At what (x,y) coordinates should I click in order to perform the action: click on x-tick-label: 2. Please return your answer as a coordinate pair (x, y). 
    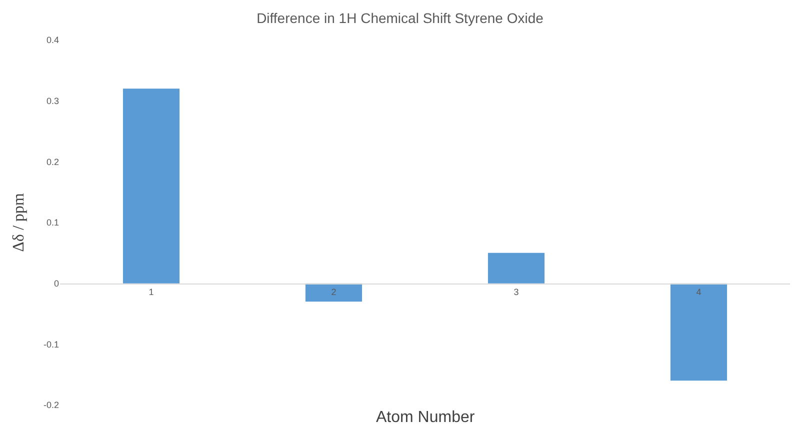
    Looking at the image, I should click on (333, 292).